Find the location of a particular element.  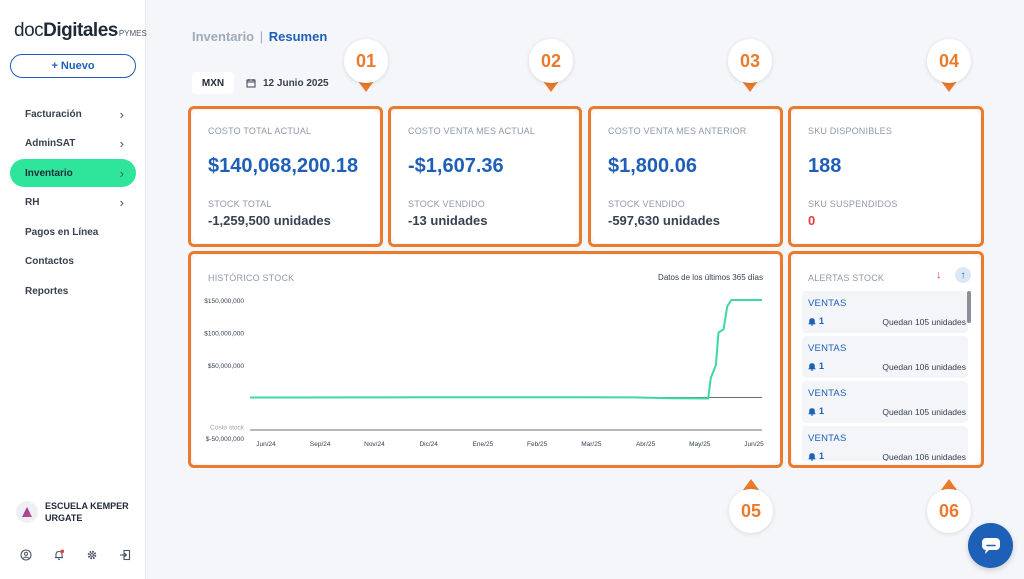

date-picker: 12 Junio 2025 is located at coordinates (287, 83).